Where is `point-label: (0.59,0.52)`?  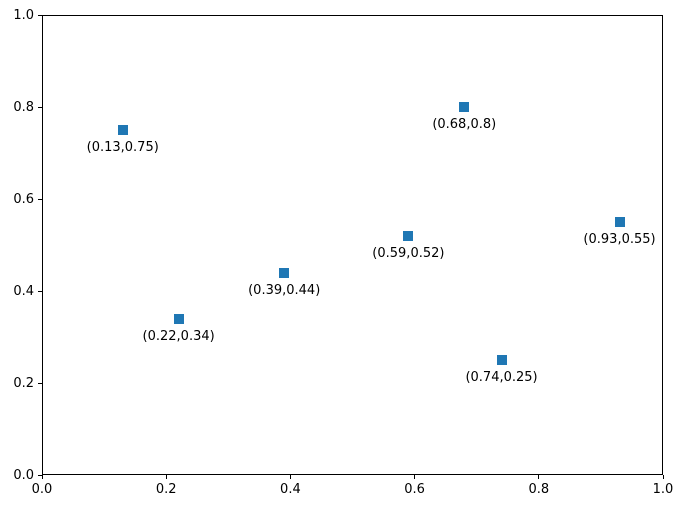 point-label: (0.59,0.52) is located at coordinates (408, 253).